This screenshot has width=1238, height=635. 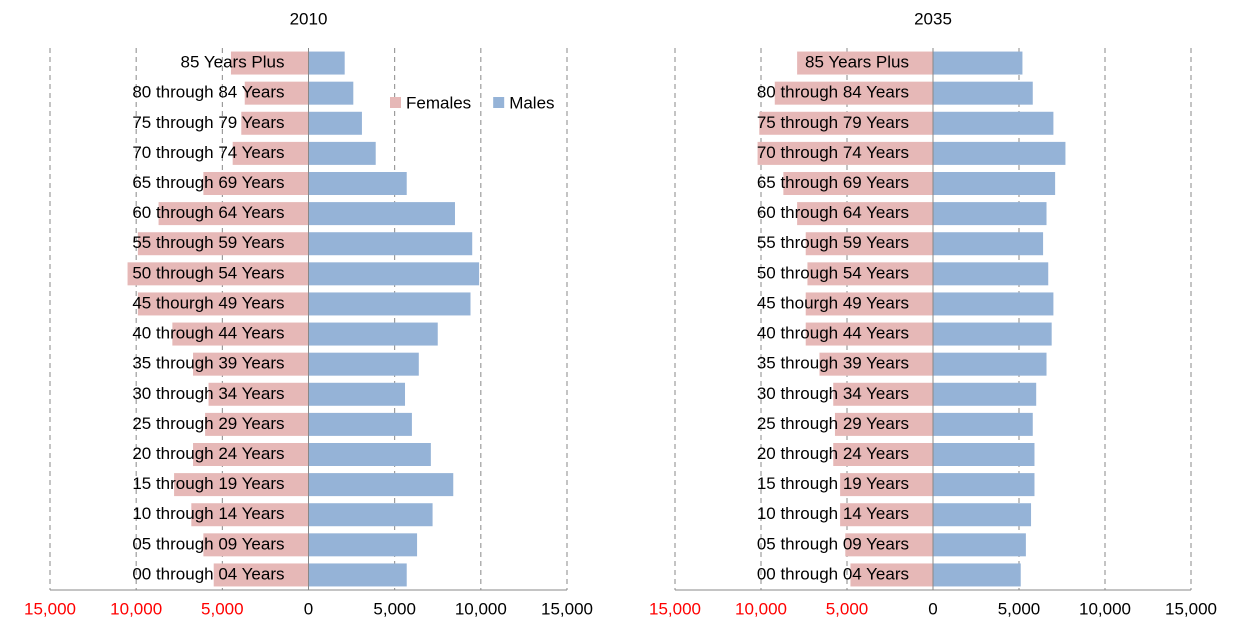 I want to click on chart-title: 2010, so click(x=309, y=18).